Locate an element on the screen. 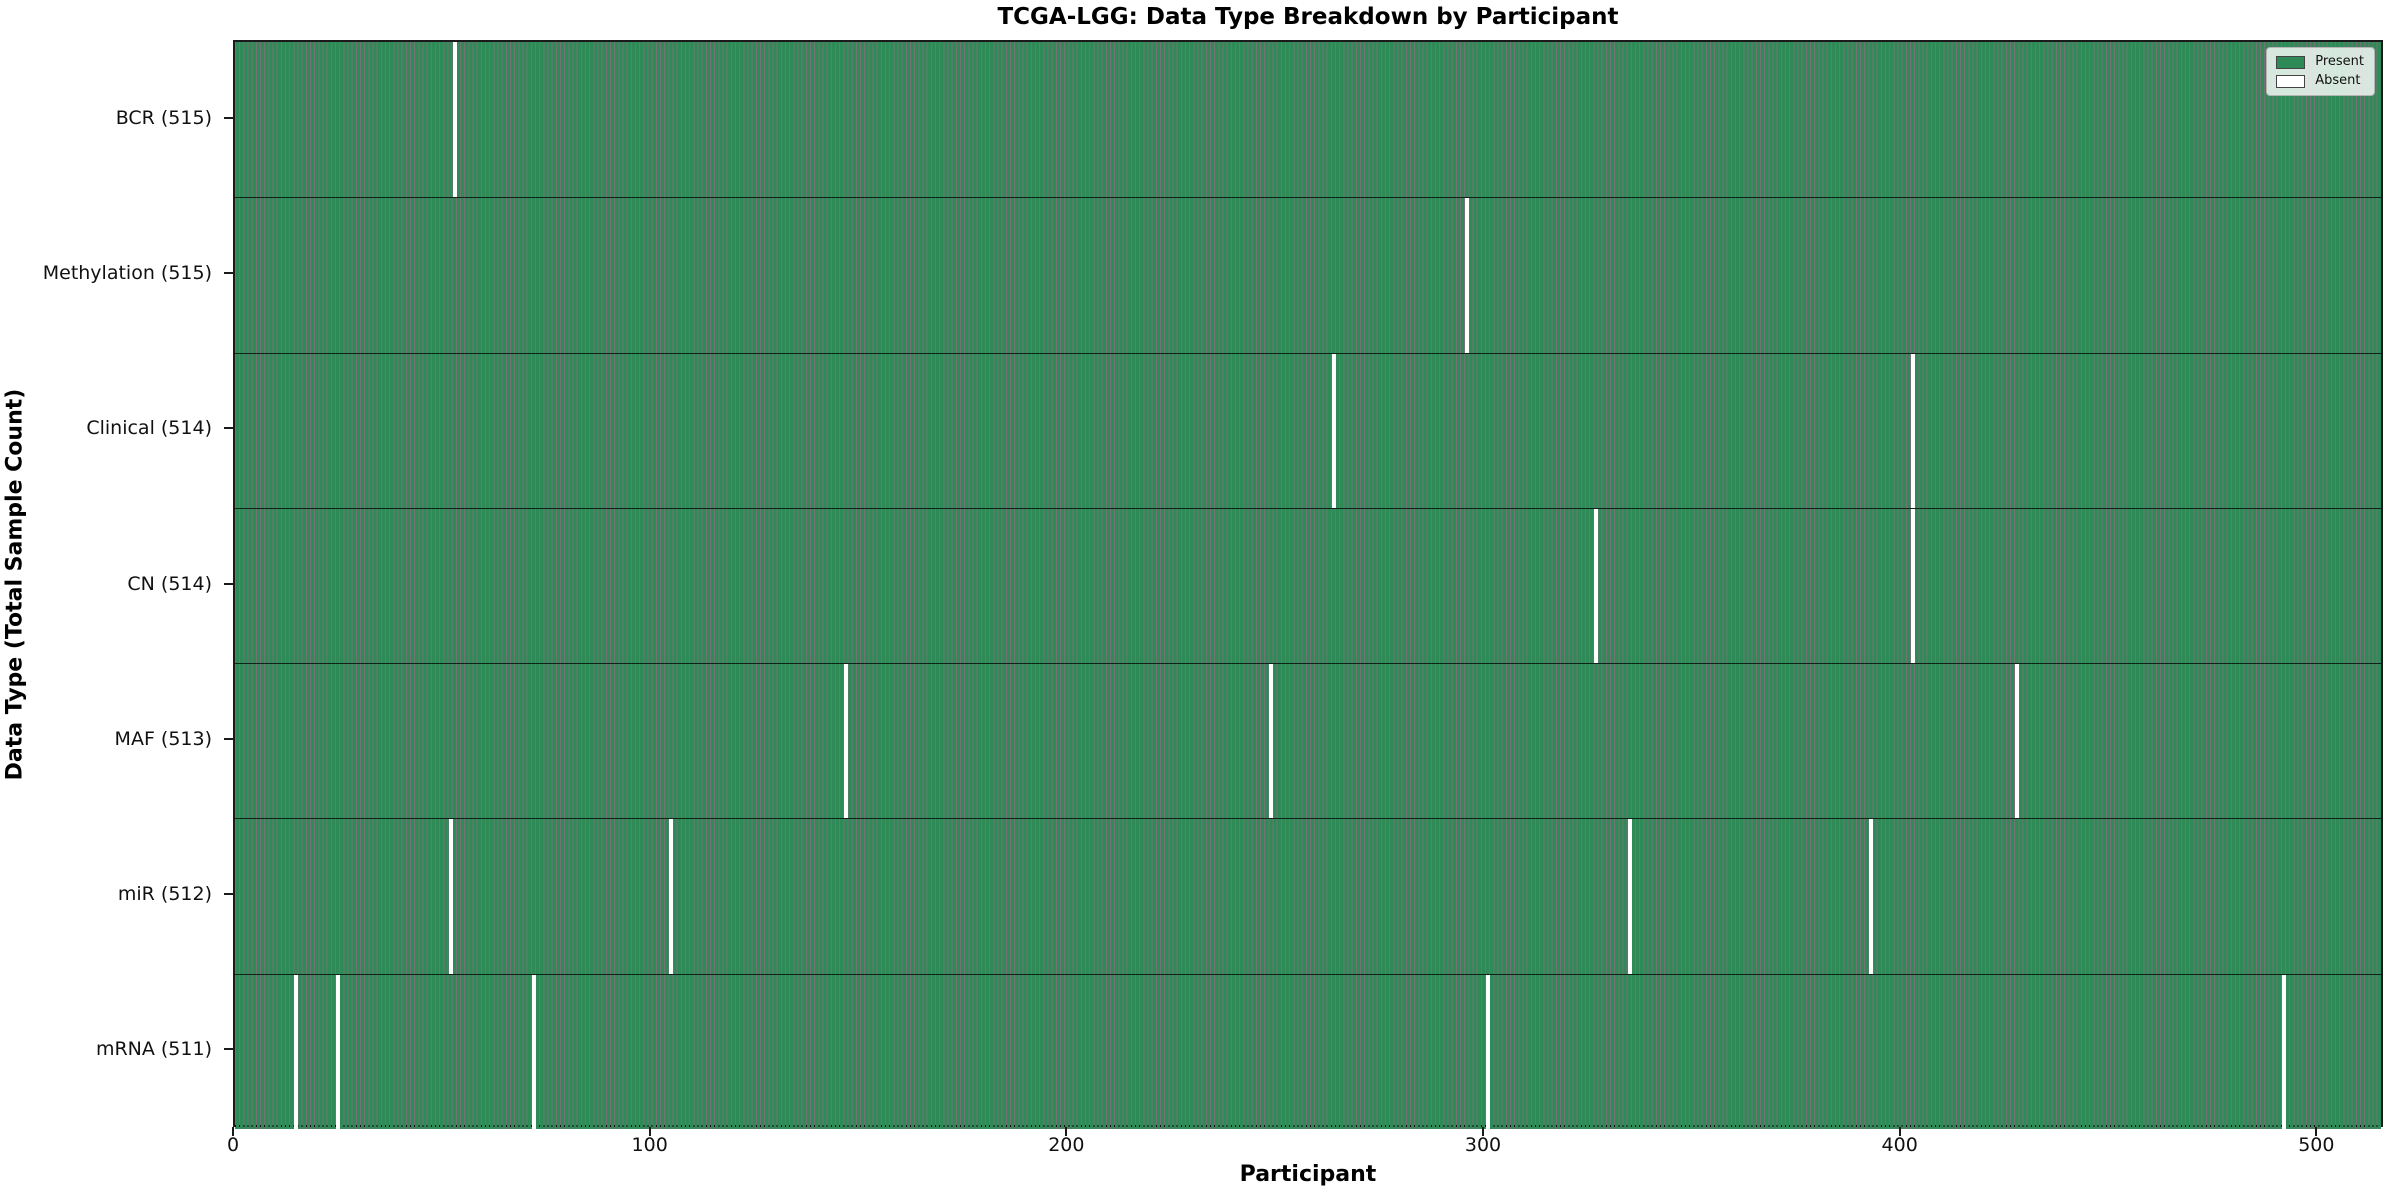  ytick-label-miR: miR (512) is located at coordinates (164, 894).